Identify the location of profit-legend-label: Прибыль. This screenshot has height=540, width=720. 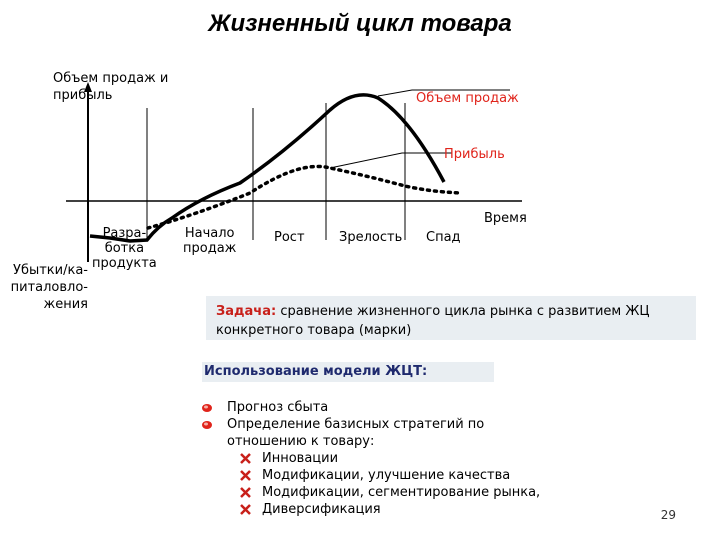
(474, 154).